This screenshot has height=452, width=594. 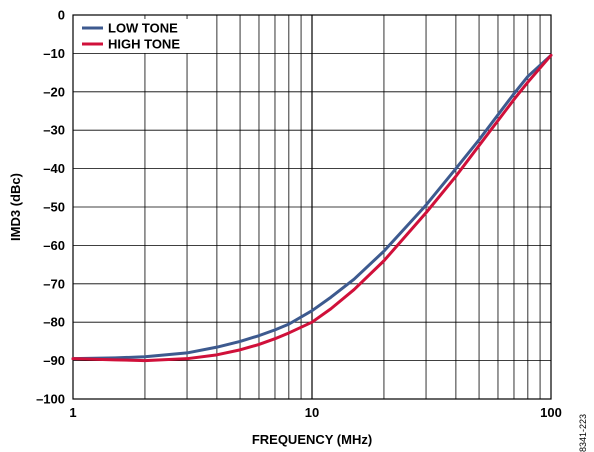 I want to click on y-tick-label: –60, so click(x=54, y=245).